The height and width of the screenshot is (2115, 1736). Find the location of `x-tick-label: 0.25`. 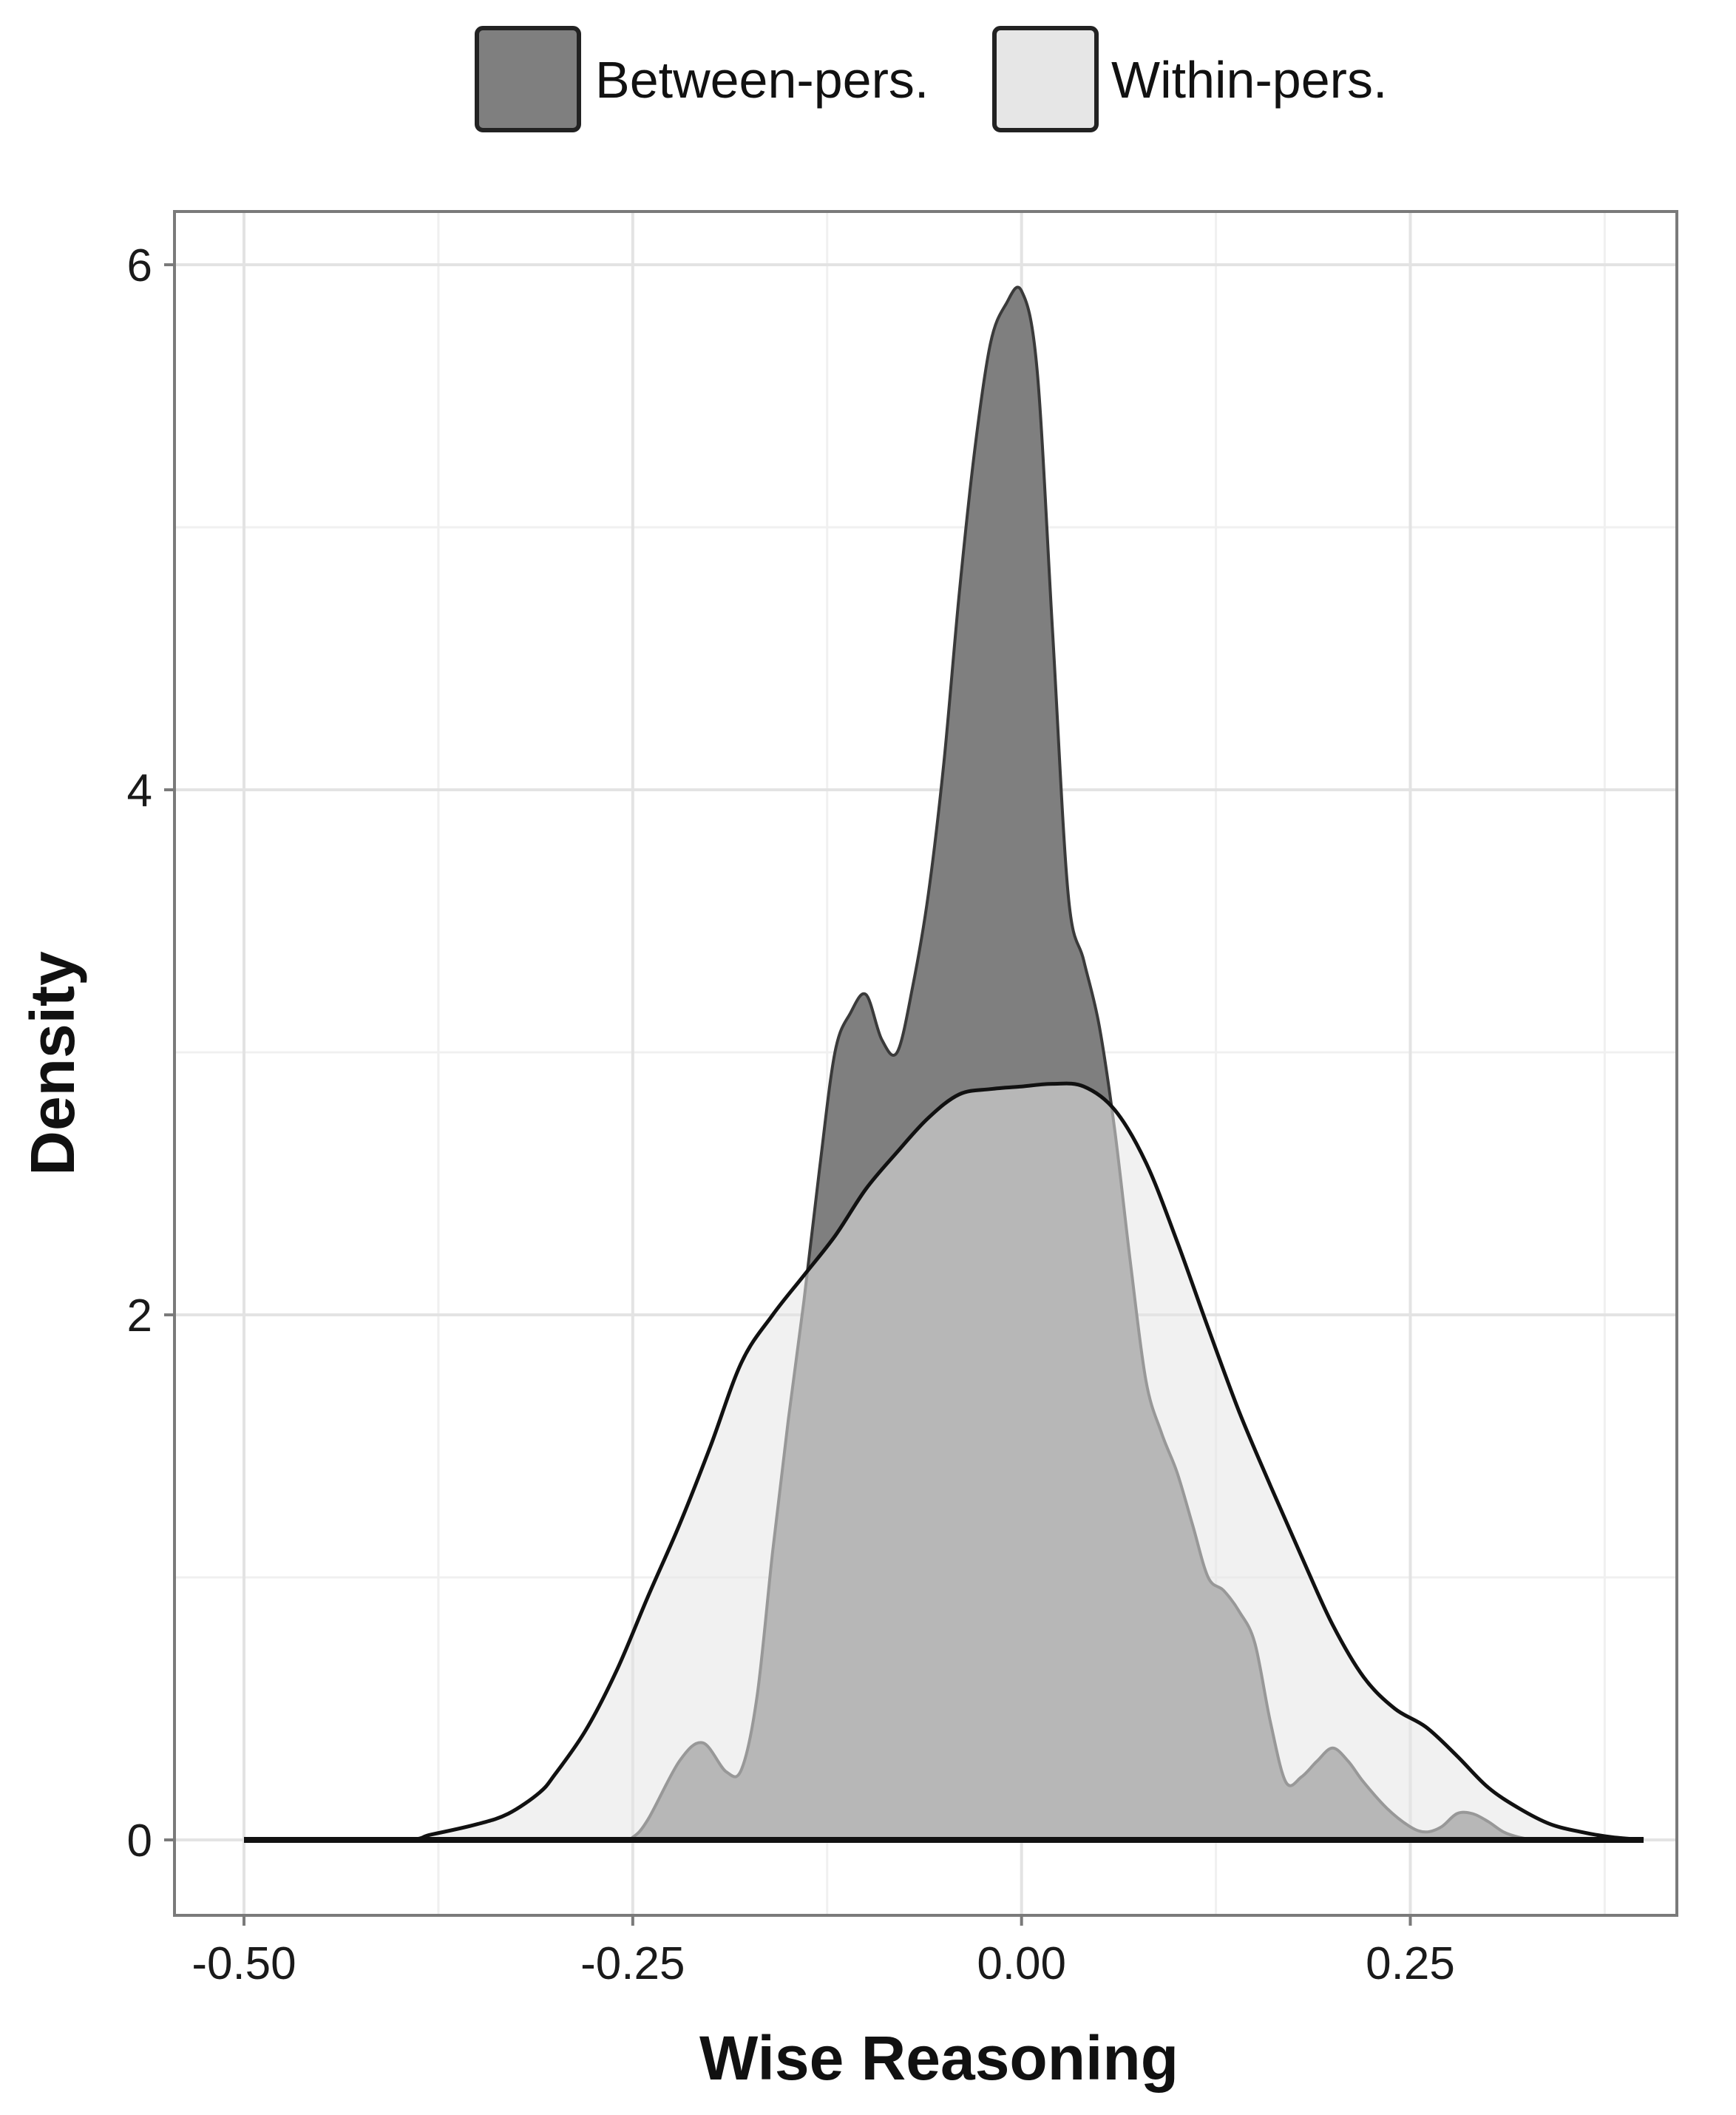

x-tick-label: 0.25 is located at coordinates (1410, 1963).